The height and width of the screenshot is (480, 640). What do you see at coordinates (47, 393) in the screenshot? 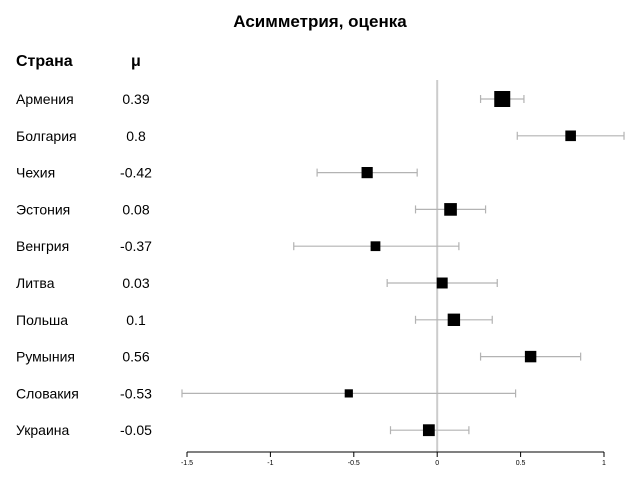
I see `country-label: Словакия` at bounding box center [47, 393].